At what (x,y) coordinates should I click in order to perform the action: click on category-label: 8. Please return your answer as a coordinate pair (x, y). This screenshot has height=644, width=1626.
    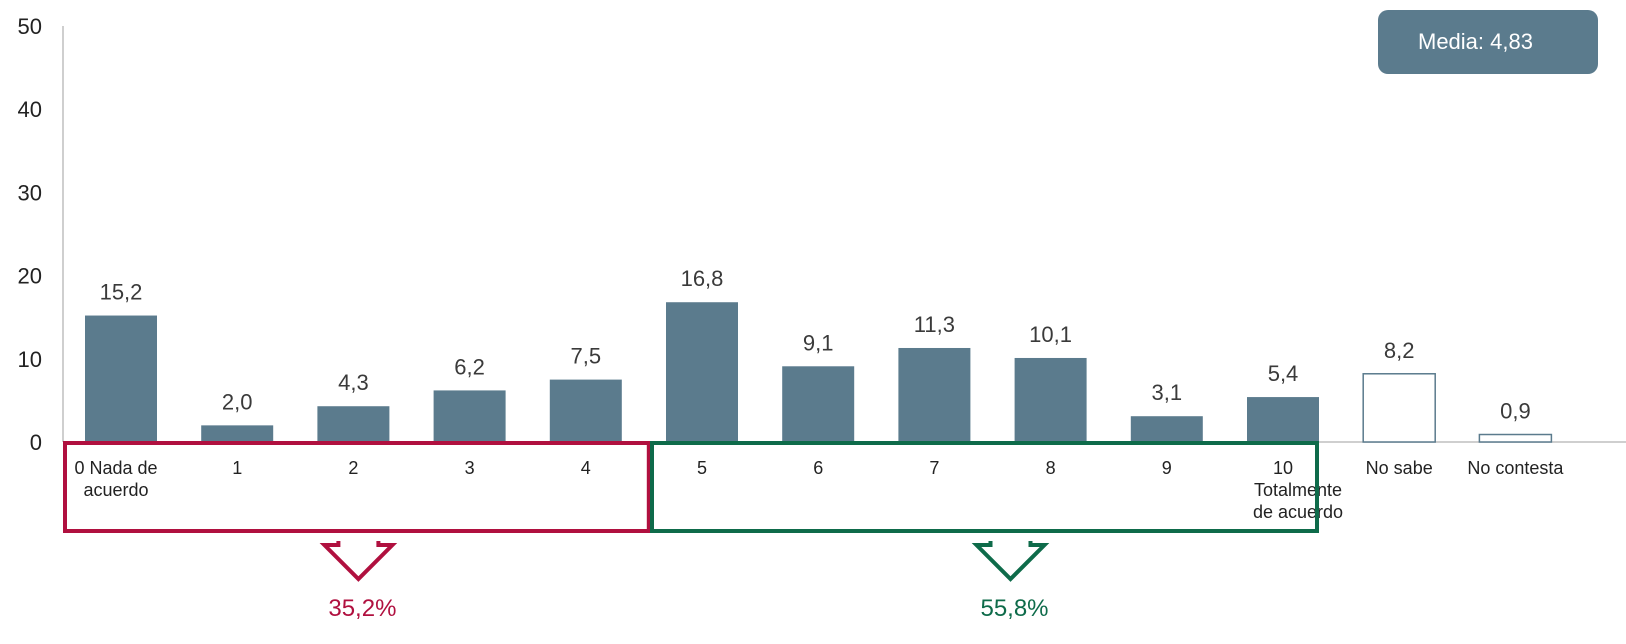
    Looking at the image, I should click on (1051, 468).